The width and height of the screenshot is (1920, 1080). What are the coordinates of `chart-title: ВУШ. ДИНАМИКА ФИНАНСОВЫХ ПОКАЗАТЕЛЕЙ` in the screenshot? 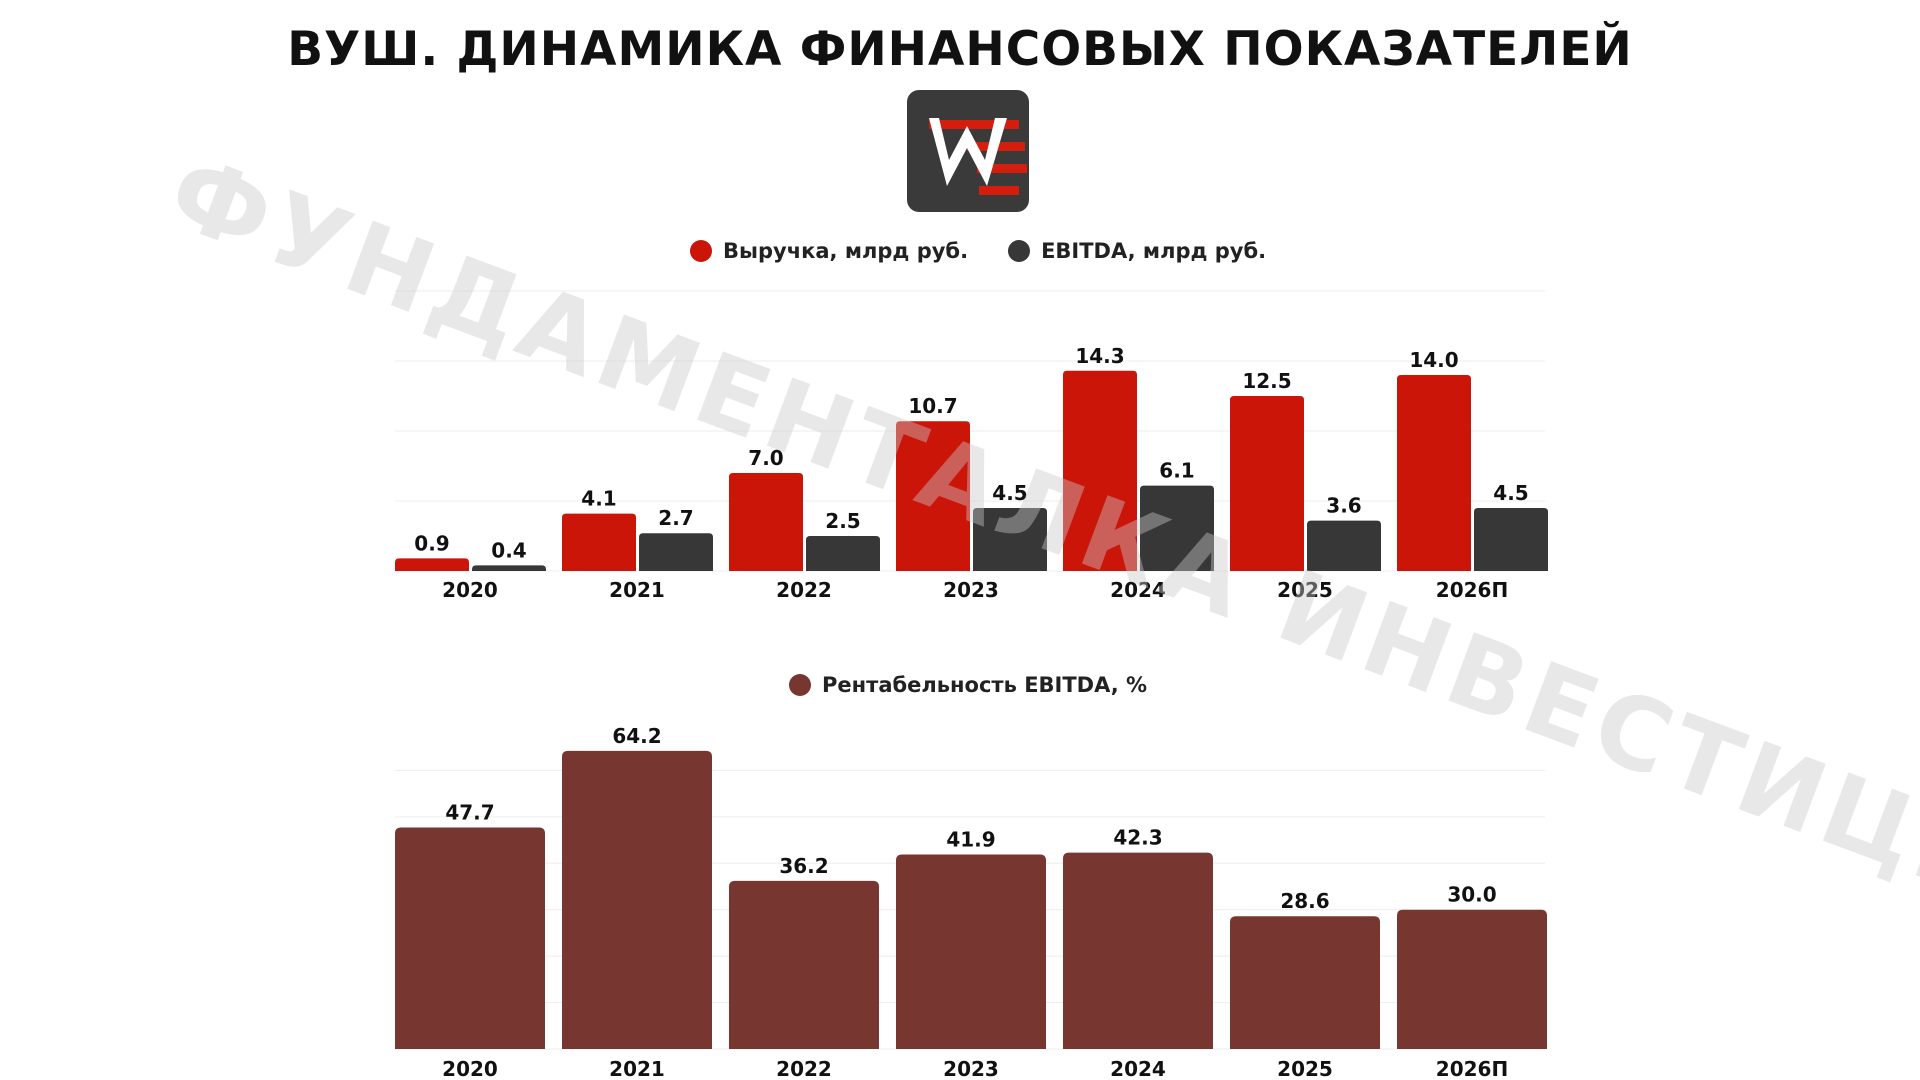 It's located at (960, 49).